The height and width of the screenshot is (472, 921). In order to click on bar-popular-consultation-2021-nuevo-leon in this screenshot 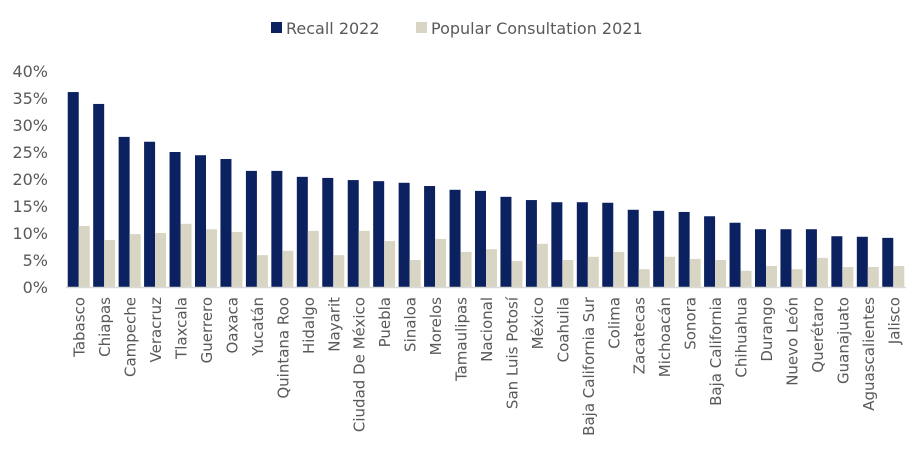, I will do `click(797, 278)`.